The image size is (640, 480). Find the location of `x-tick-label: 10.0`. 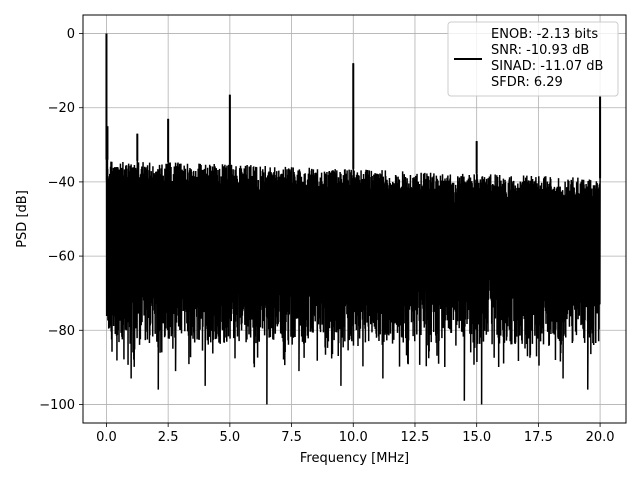

x-tick-label: 10.0 is located at coordinates (353, 437).